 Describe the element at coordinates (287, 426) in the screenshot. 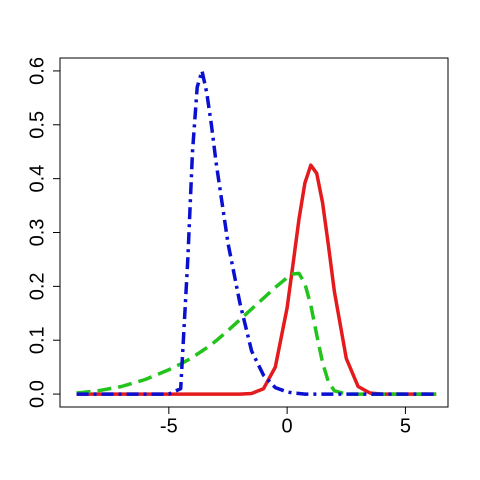

I see `x-tick-label: 0` at that location.